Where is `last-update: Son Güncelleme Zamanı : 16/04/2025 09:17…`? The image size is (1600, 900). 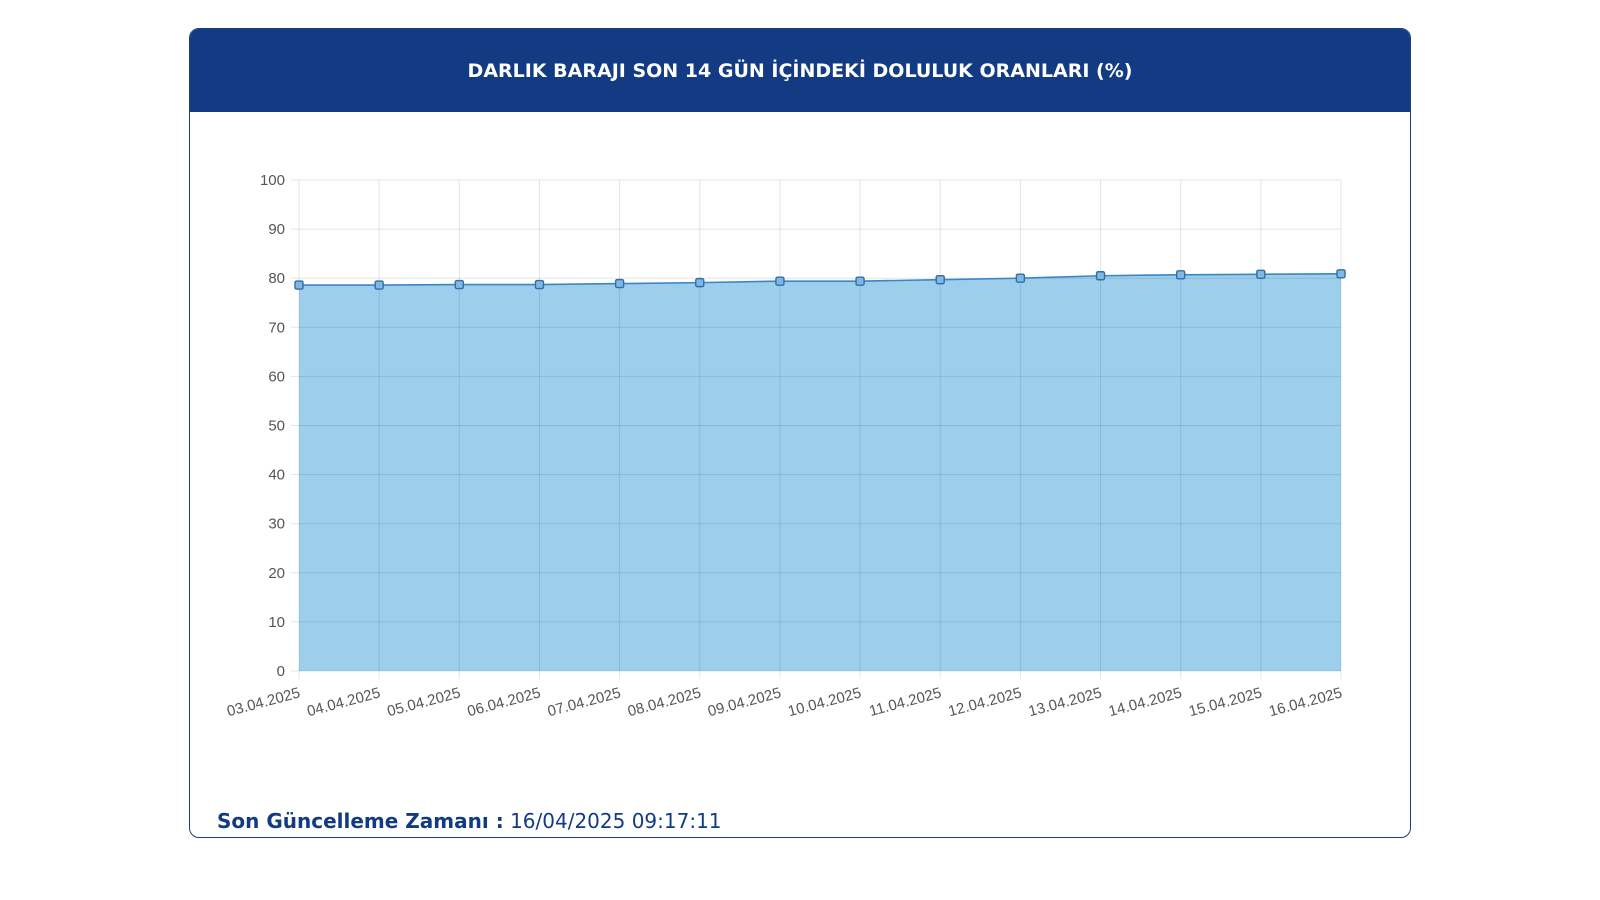 last-update: Son Güncelleme Zamanı : 16/04/2025 09:17… is located at coordinates (469, 821).